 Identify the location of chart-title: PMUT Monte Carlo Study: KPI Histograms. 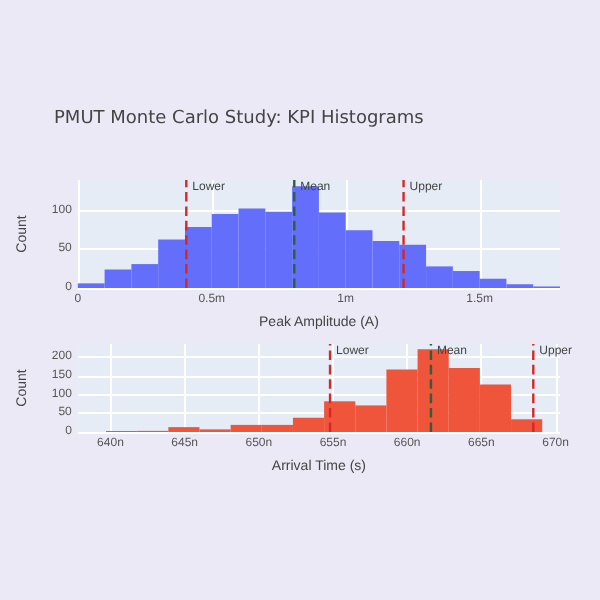
(239, 119).